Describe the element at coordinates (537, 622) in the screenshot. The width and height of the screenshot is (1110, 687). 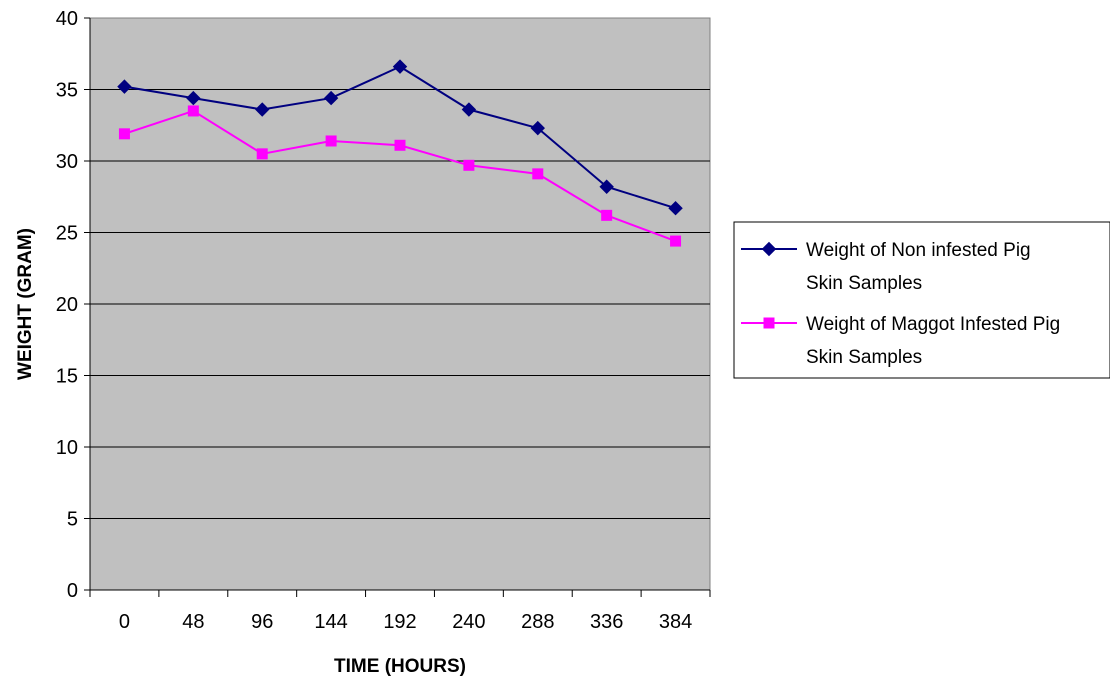
I see `x-tick-label: 288` at that location.